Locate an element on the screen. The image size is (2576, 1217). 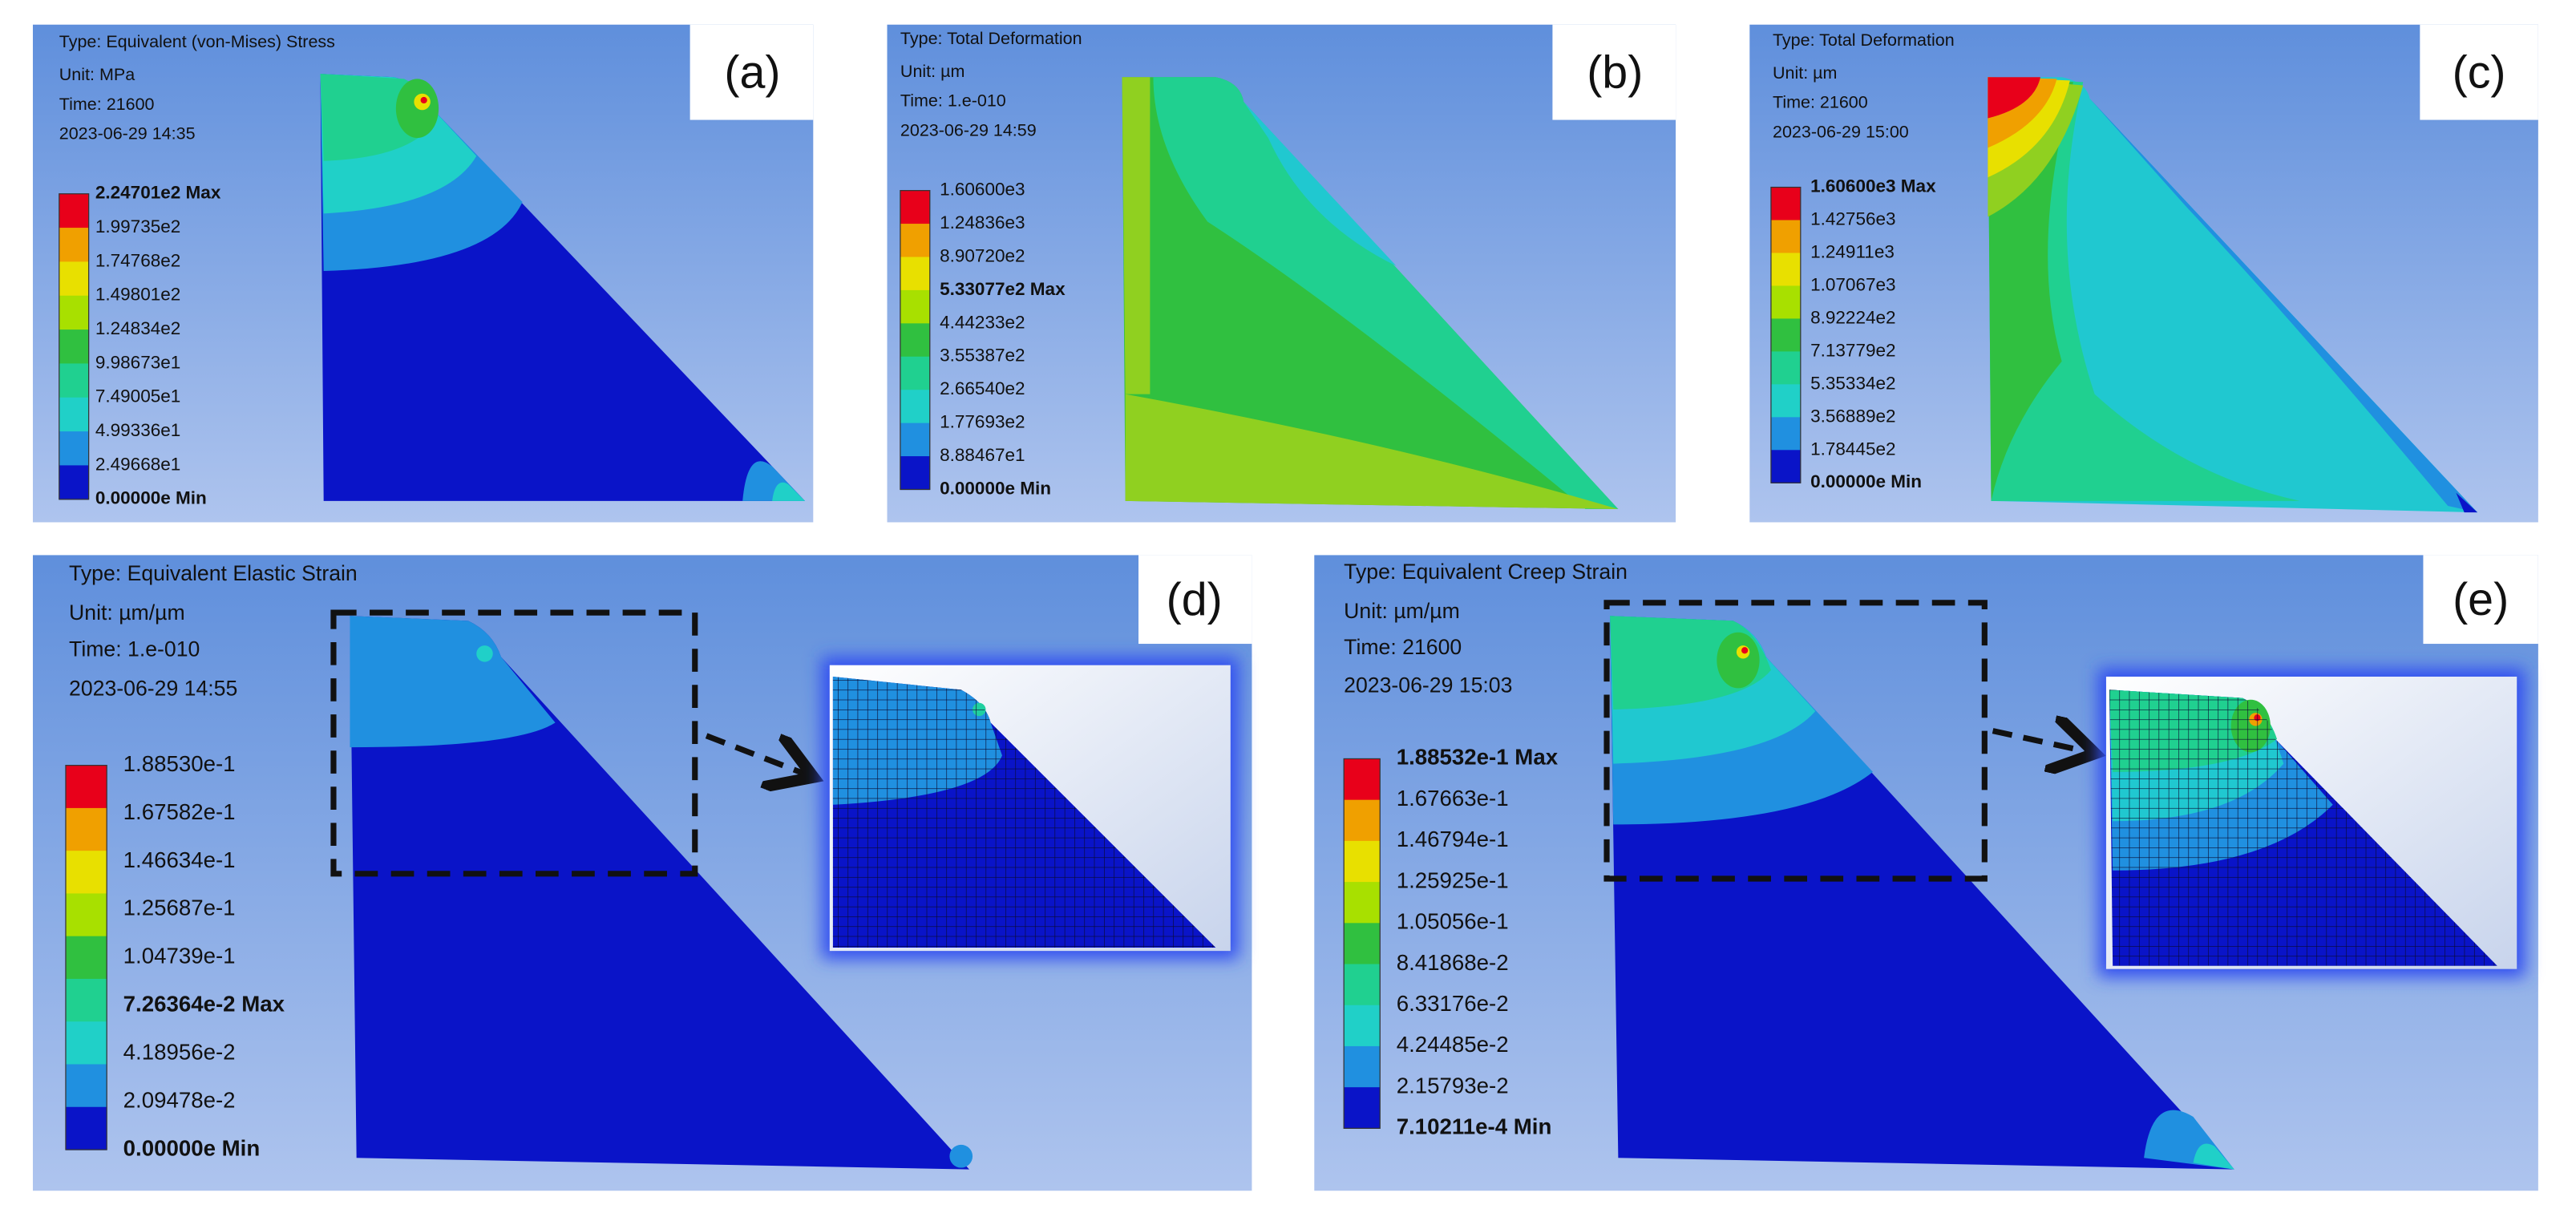
info-line: Type: Total Deformation is located at coordinates (991, 38).